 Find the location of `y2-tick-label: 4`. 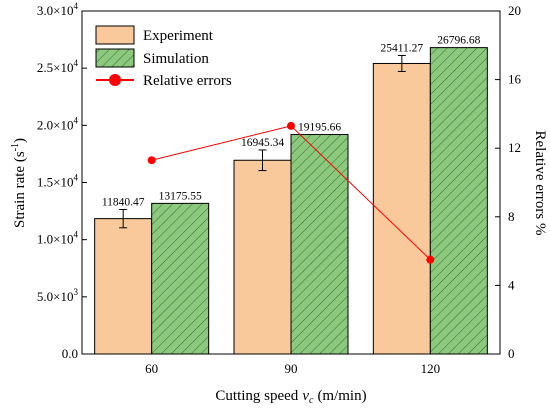

y2-tick-label: 4 is located at coordinates (511, 284).